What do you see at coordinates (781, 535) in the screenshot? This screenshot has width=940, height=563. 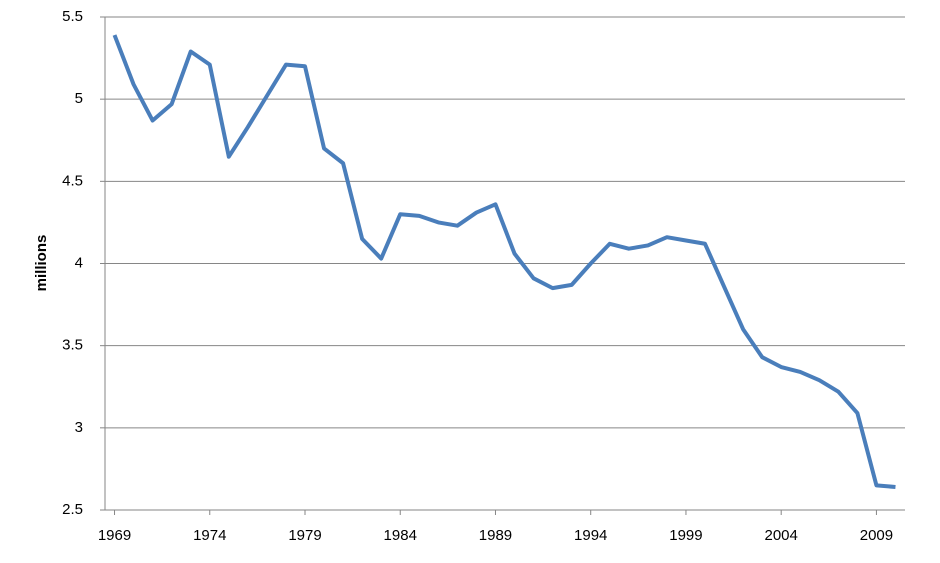 I see `x-tick-label: 2004` at bounding box center [781, 535].